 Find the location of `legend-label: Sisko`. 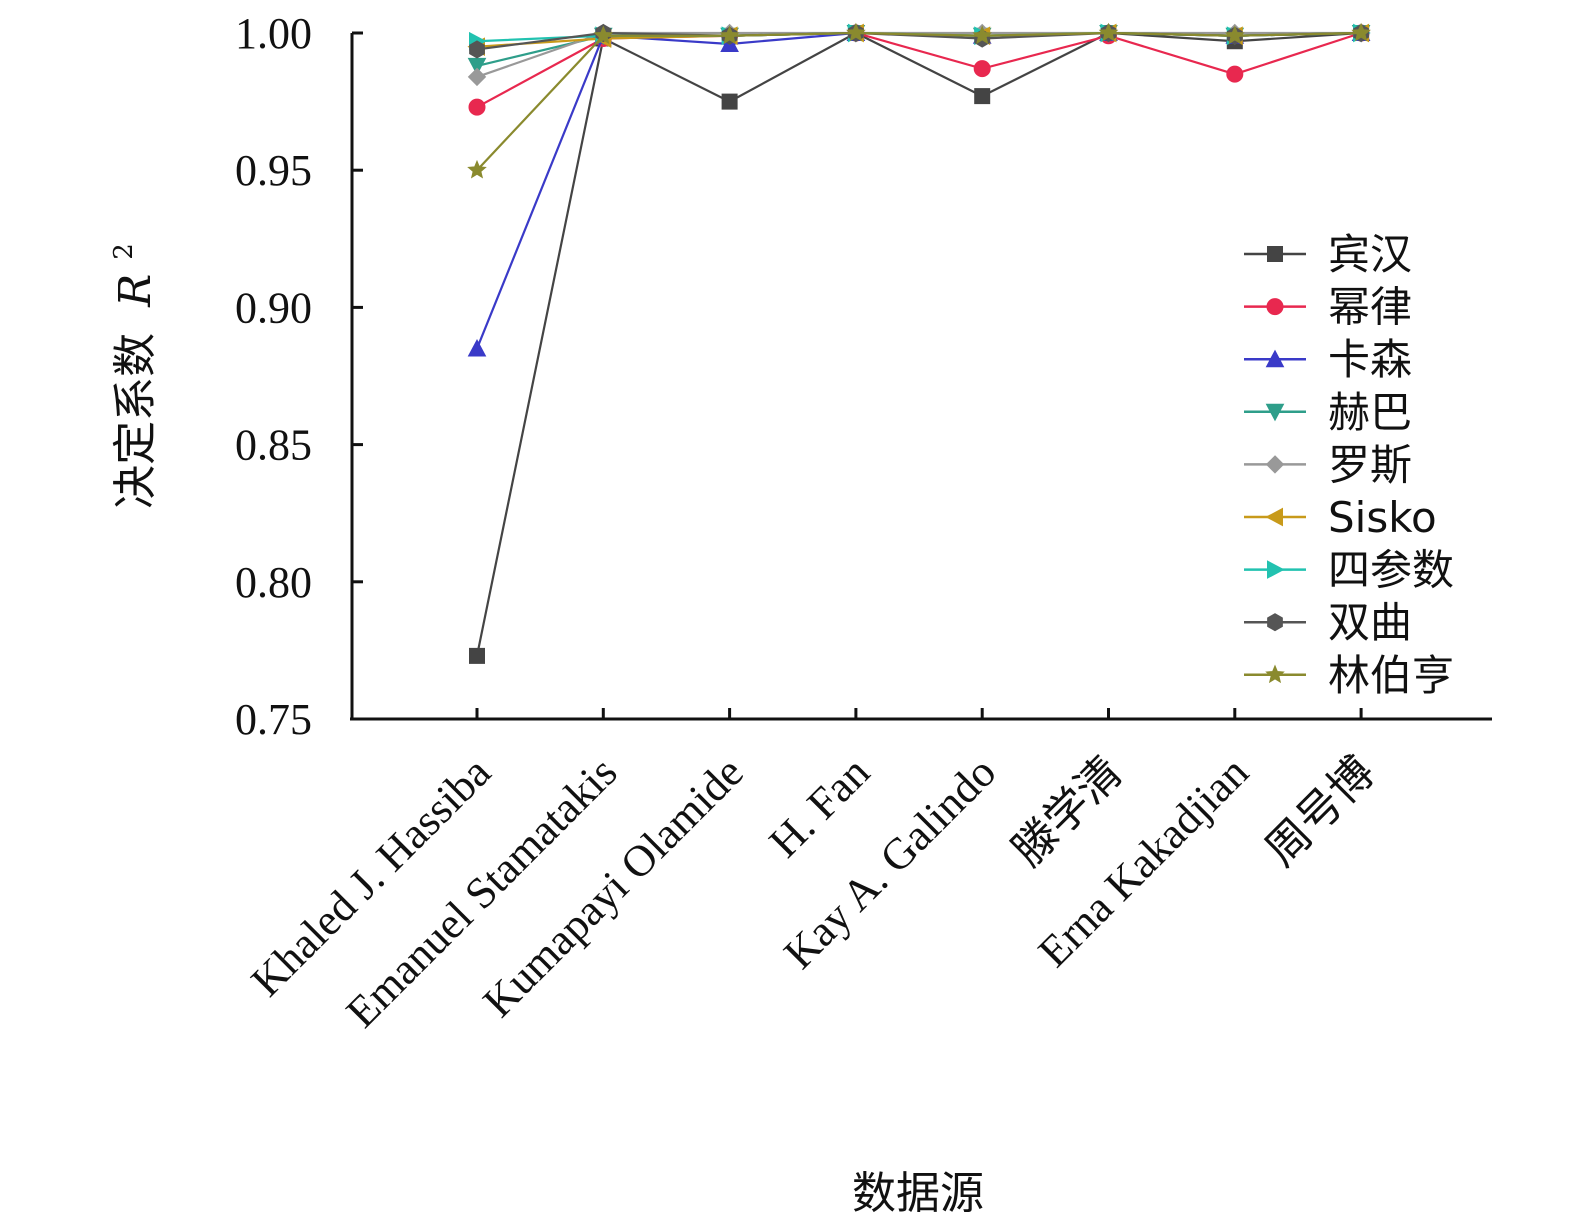

legend-label: Sisko is located at coordinates (1382, 517).